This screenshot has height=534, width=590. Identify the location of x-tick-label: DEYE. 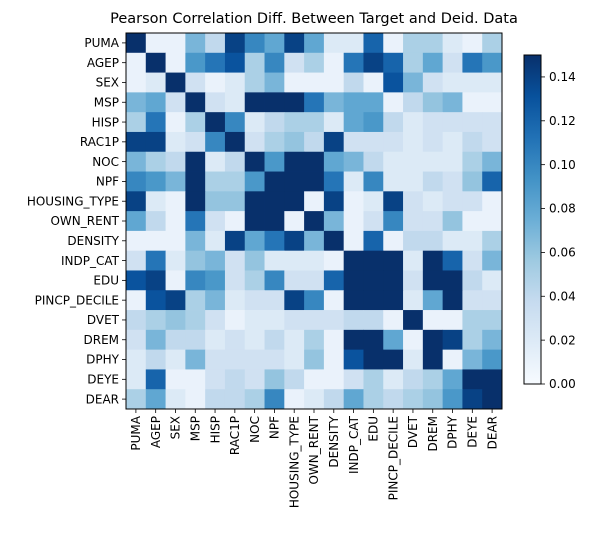
(473, 432).